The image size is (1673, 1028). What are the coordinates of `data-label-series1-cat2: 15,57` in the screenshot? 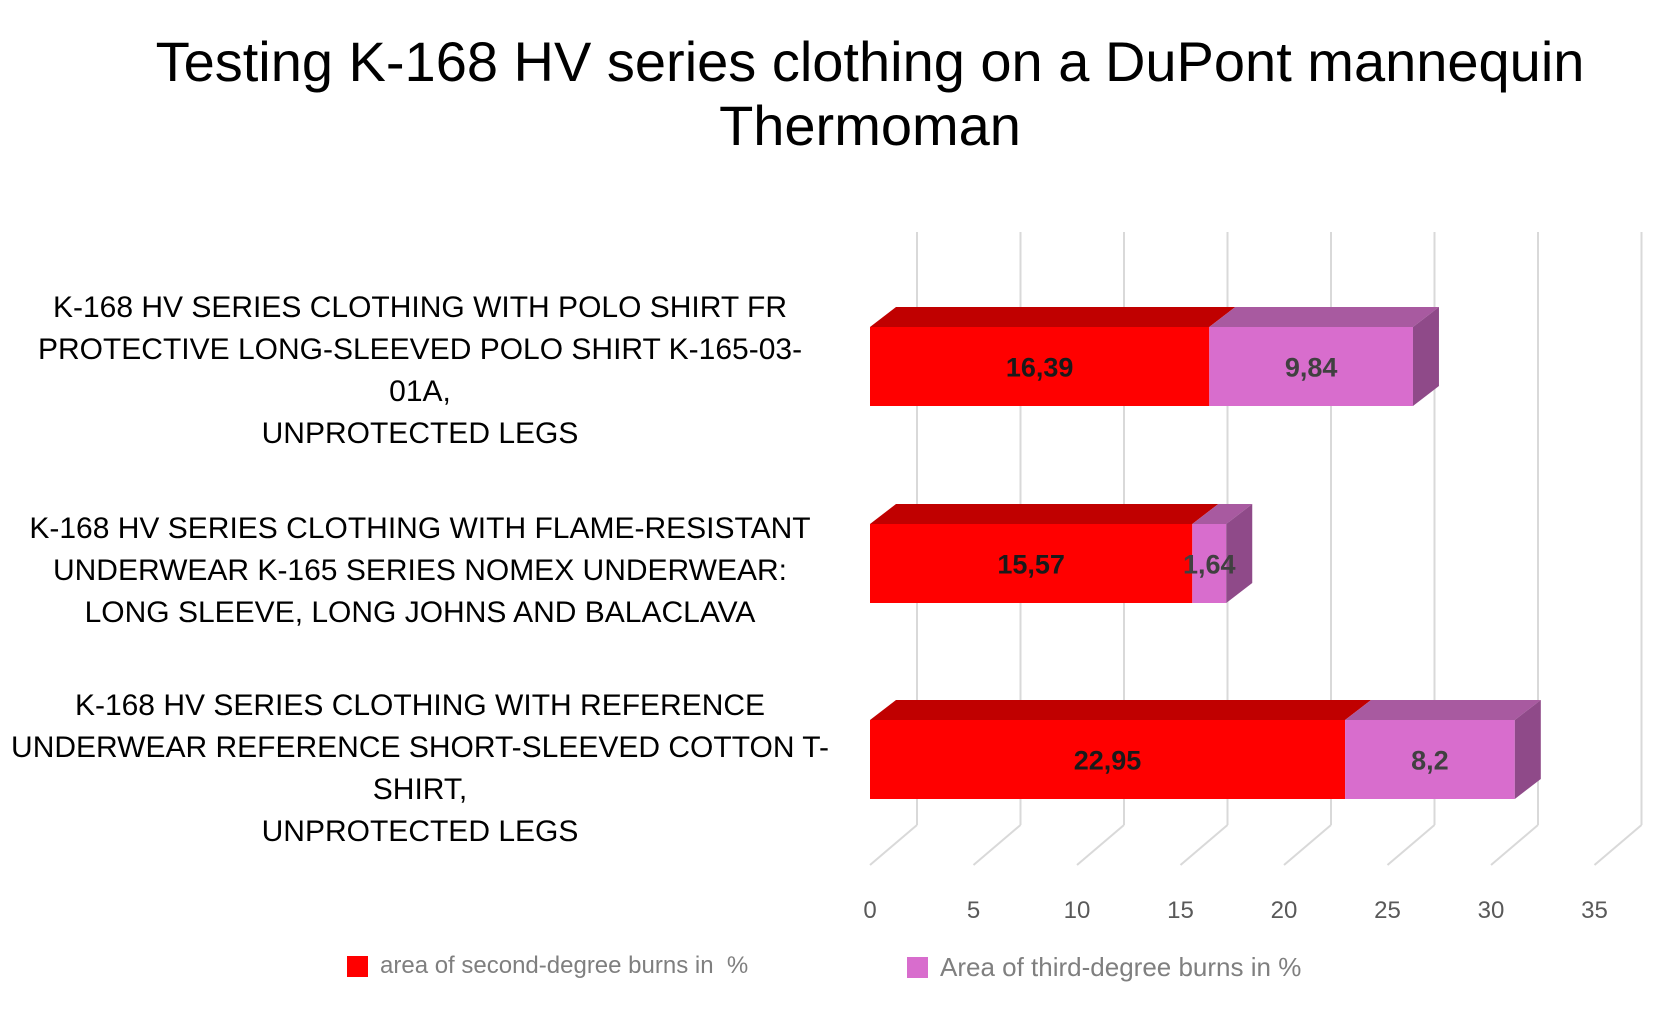 It's located at (1031, 565).